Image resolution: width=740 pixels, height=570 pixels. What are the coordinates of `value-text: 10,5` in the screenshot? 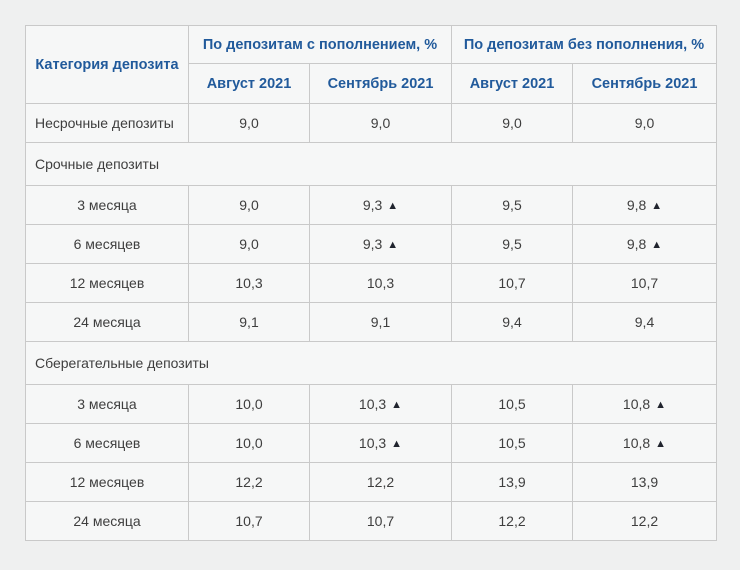 It's located at (512, 404).